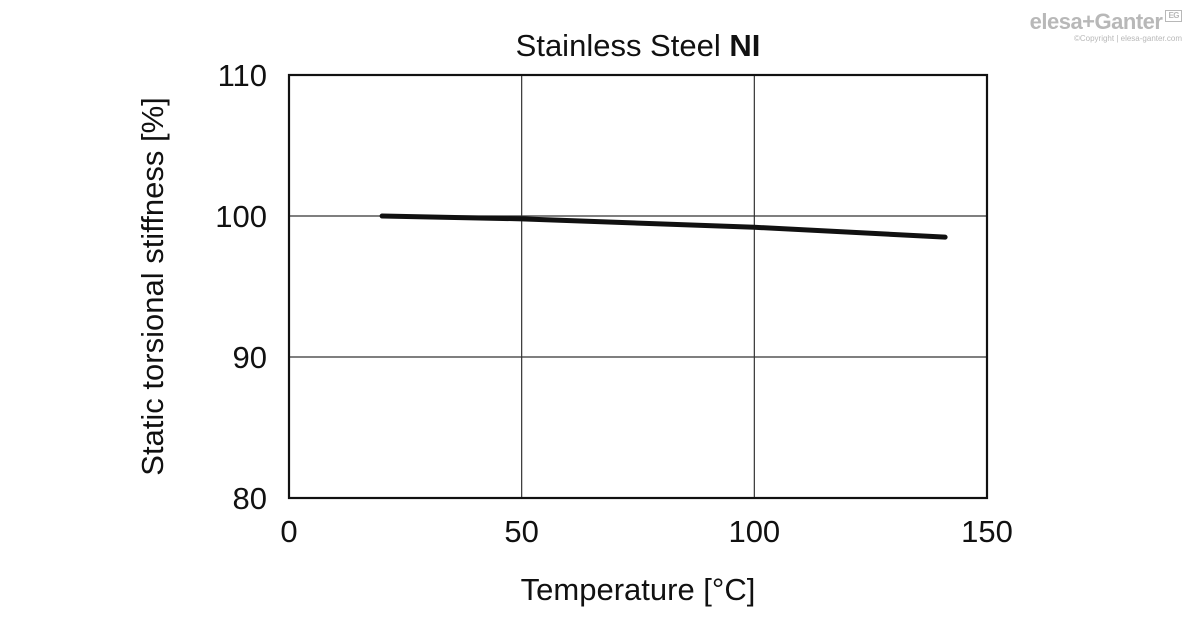  I want to click on watermark-brand-text: elesa+Ganter, so click(1096, 21).